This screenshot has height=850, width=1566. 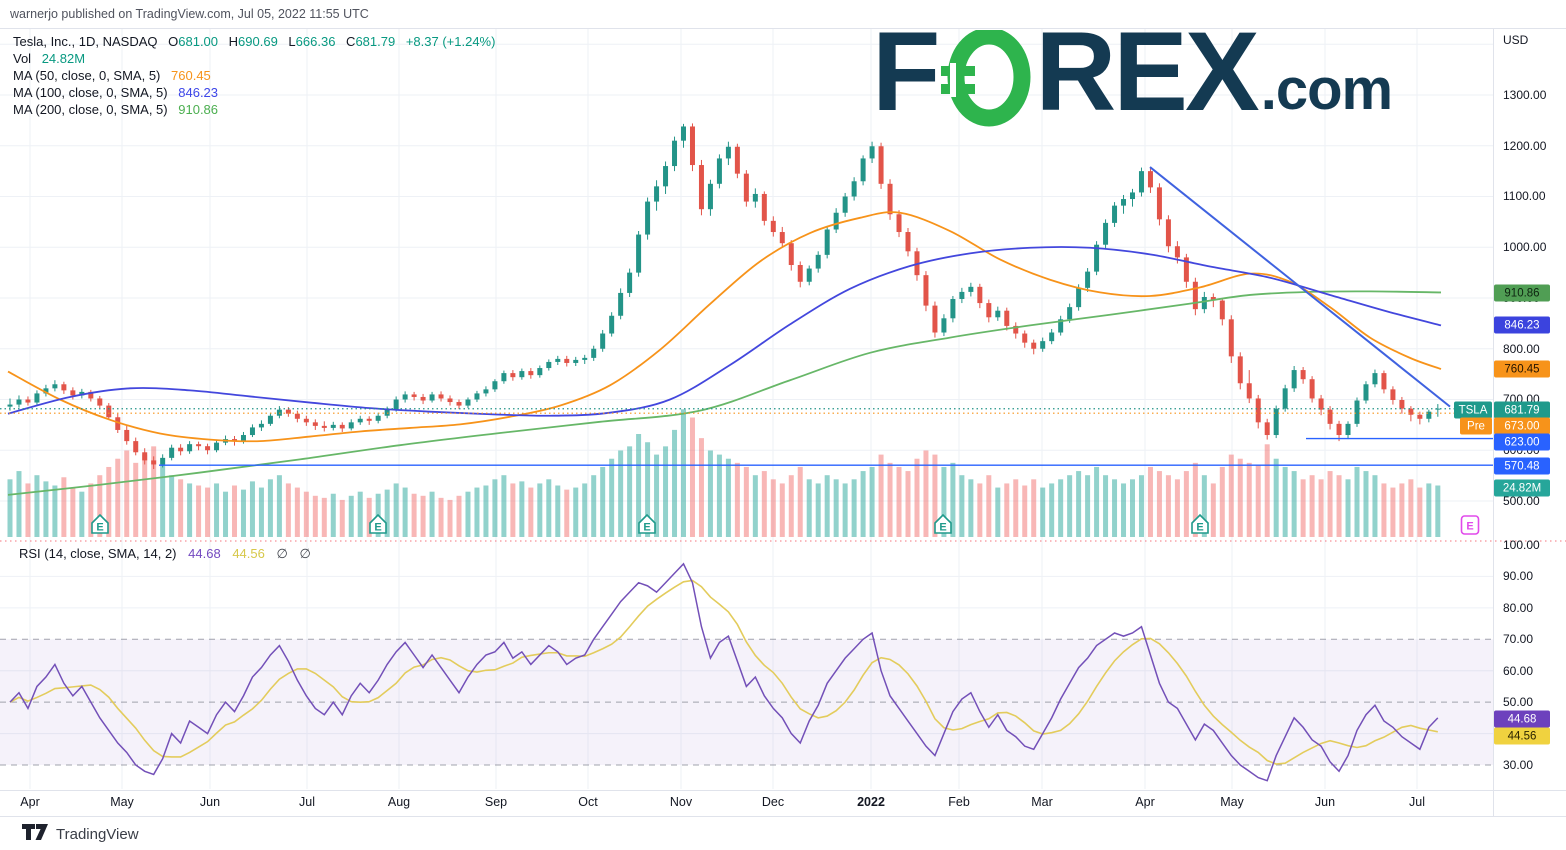 I want to click on rsi-ma-value: 44.56, so click(x=248, y=553).